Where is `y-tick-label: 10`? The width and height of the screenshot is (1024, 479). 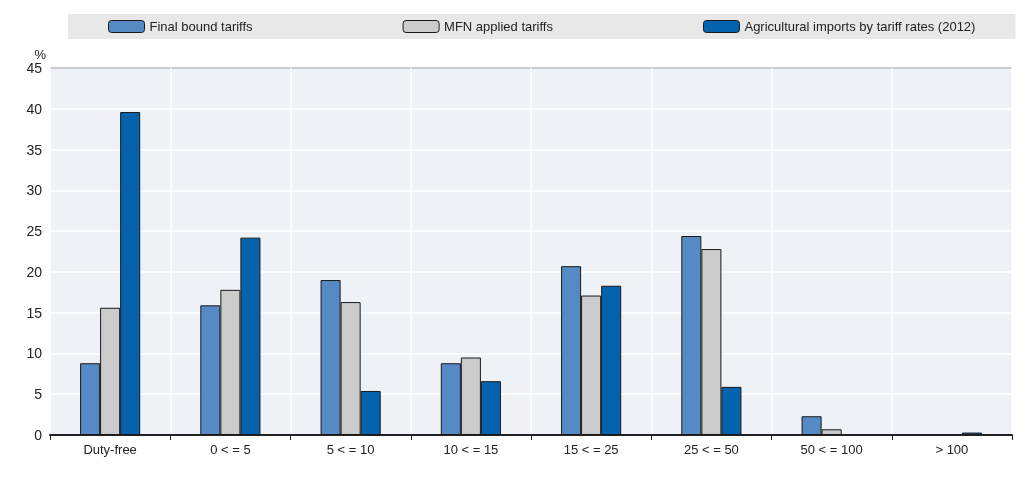 y-tick-label: 10 is located at coordinates (34, 353).